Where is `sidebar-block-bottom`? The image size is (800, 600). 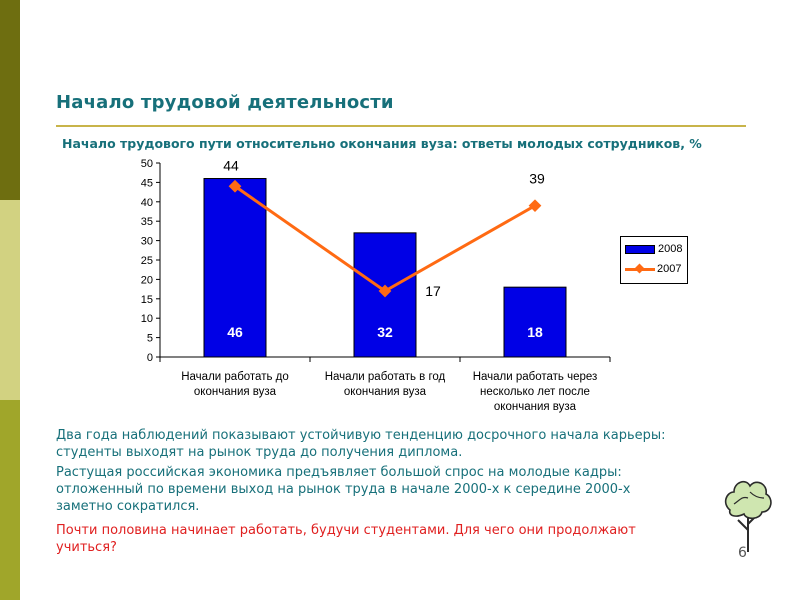
sidebar-block-bottom is located at coordinates (10, 500).